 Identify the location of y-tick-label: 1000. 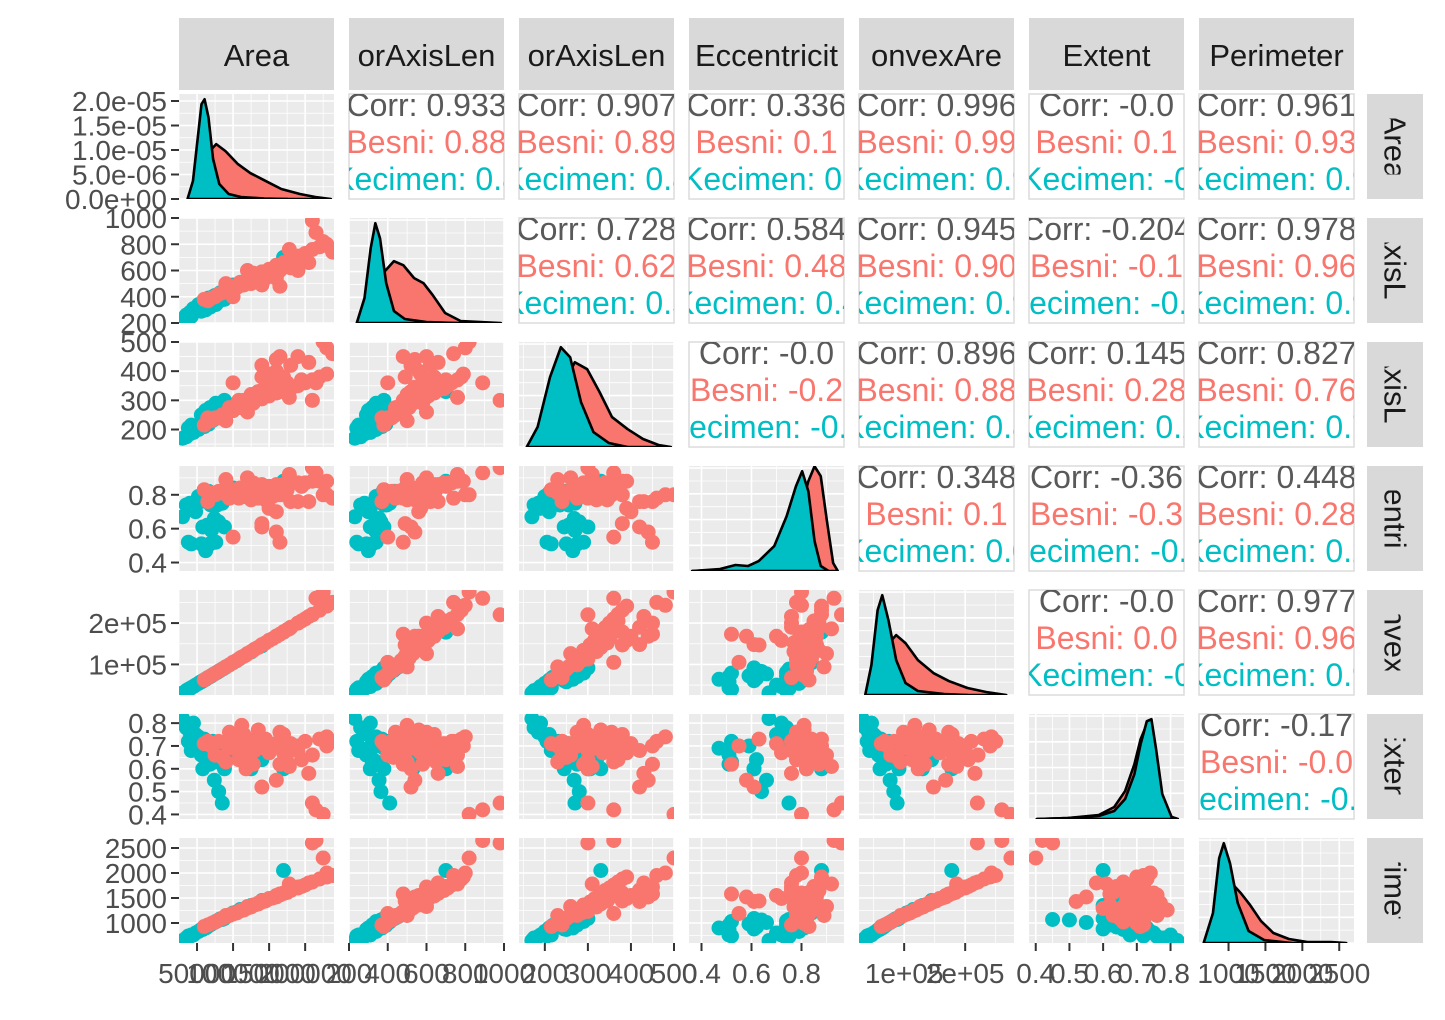
(136, 923).